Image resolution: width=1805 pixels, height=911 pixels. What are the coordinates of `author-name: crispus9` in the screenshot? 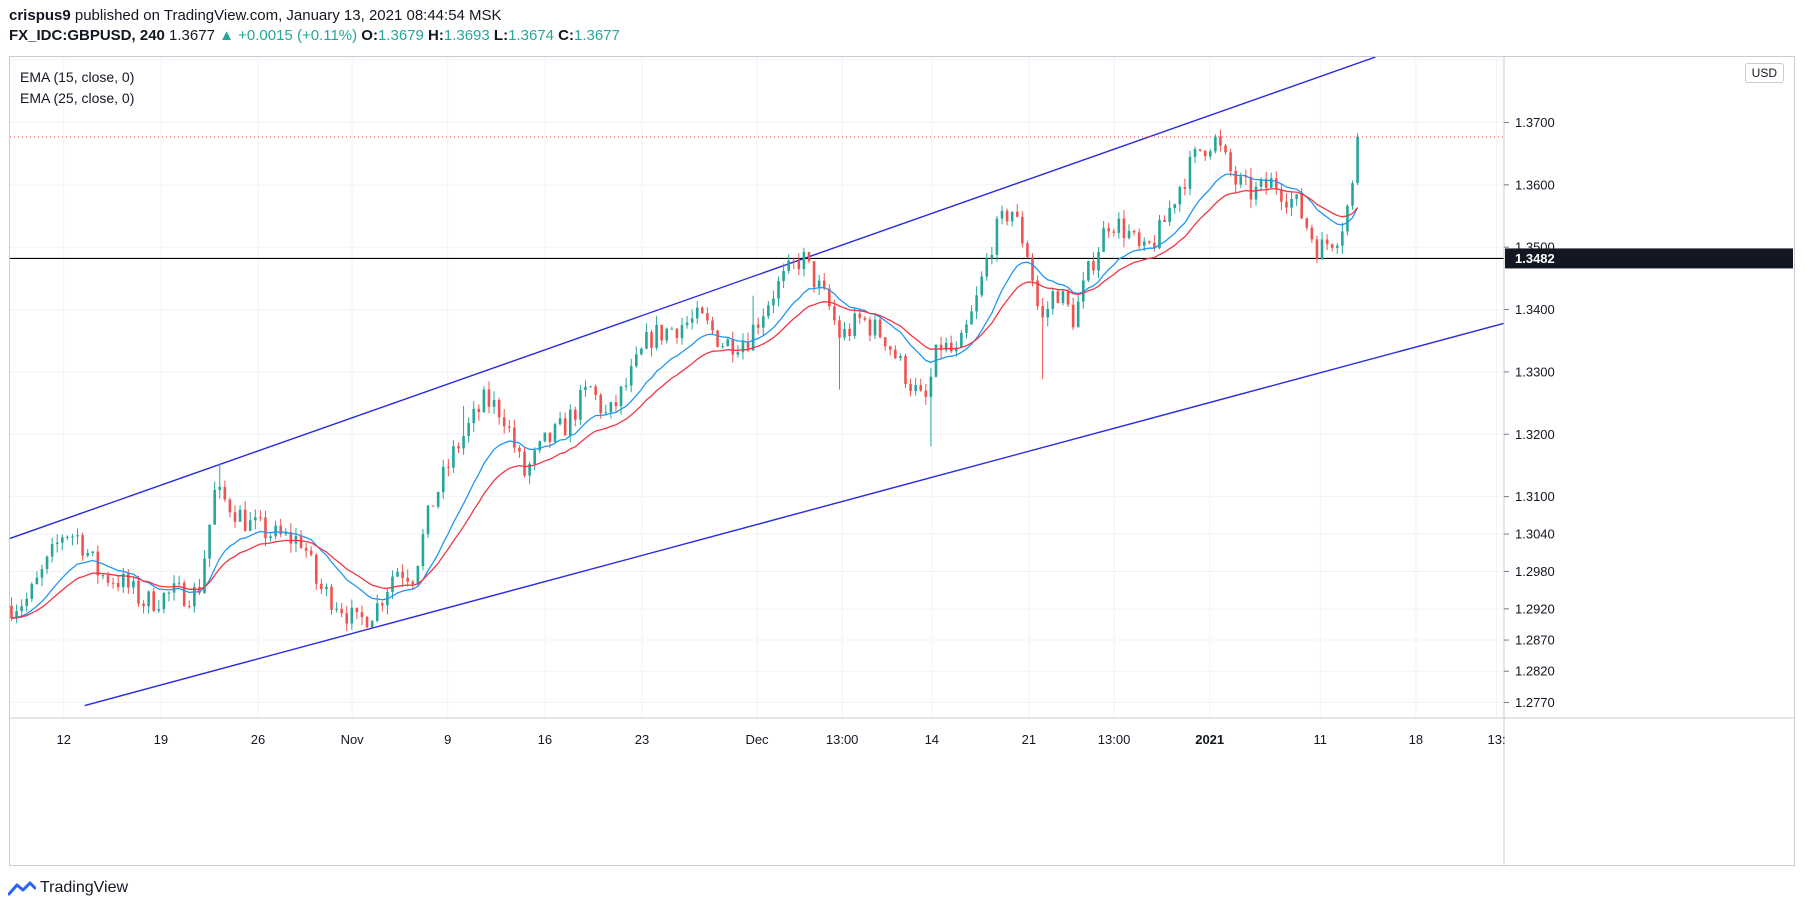 It's located at (40, 15).